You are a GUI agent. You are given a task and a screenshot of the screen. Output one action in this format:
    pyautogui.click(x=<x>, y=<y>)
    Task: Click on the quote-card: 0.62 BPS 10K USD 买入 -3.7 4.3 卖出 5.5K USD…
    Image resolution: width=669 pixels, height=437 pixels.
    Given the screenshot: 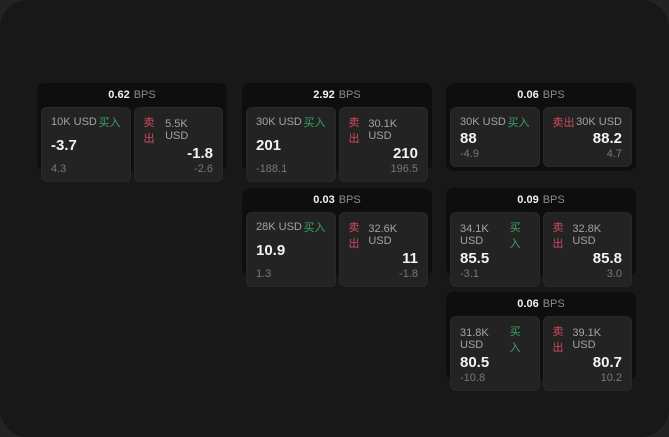 What is the action you would take?
    pyautogui.click(x=132, y=132)
    